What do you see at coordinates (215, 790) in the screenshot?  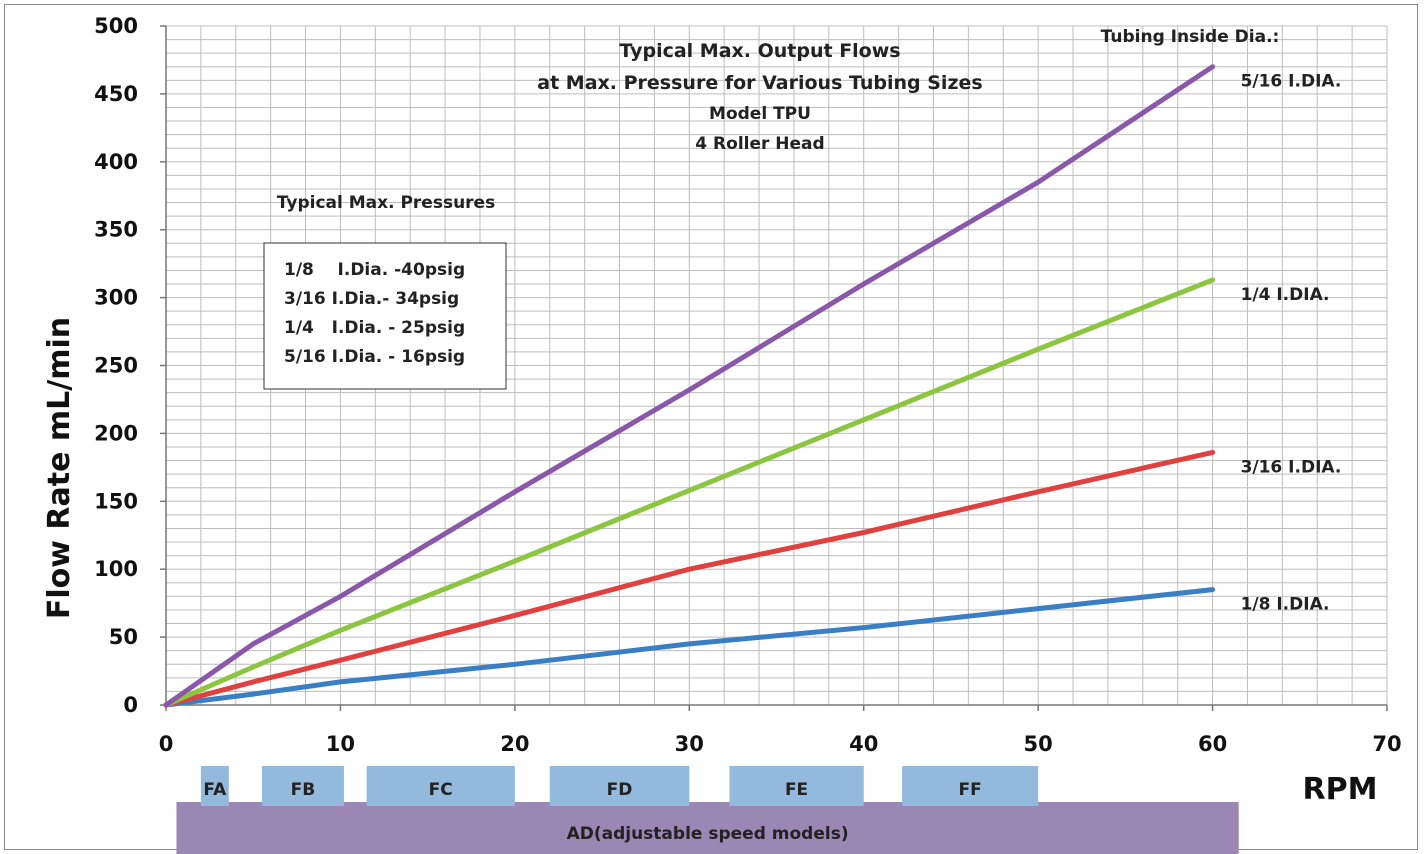 I see `speed-band-label: FA` at bounding box center [215, 790].